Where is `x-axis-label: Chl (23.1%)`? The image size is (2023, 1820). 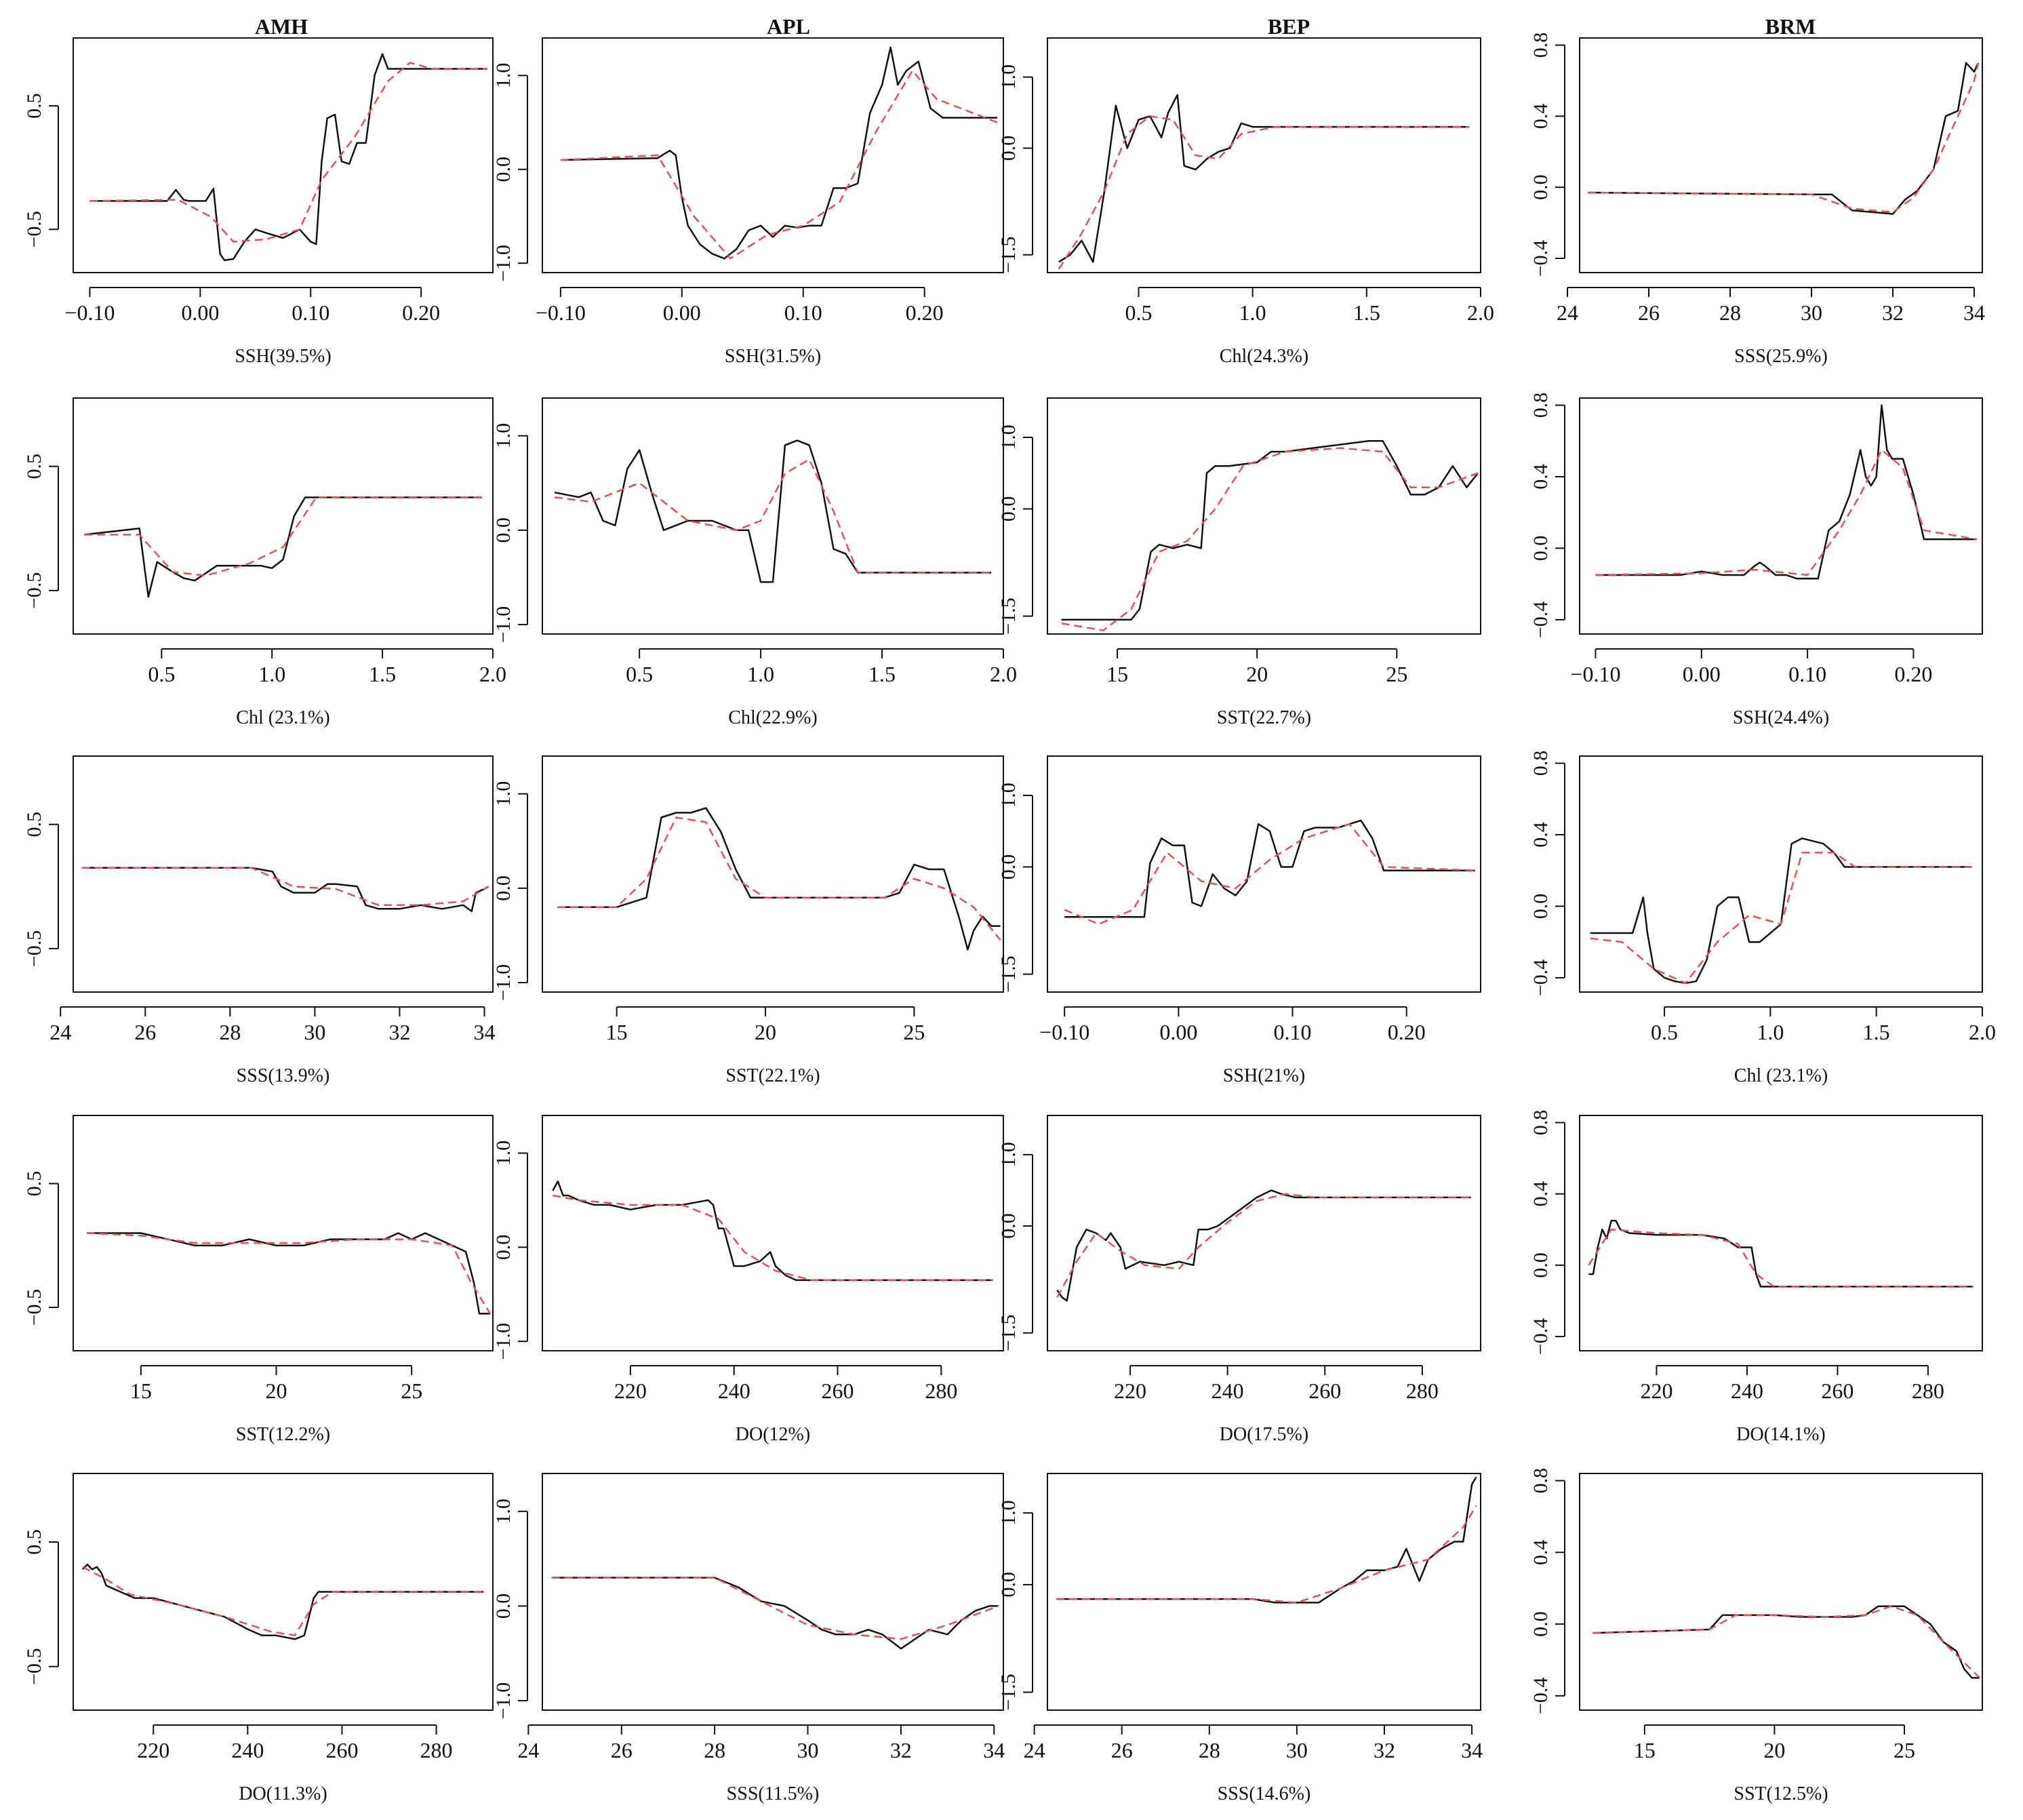
x-axis-label: Chl (23.1%) is located at coordinates (282, 718).